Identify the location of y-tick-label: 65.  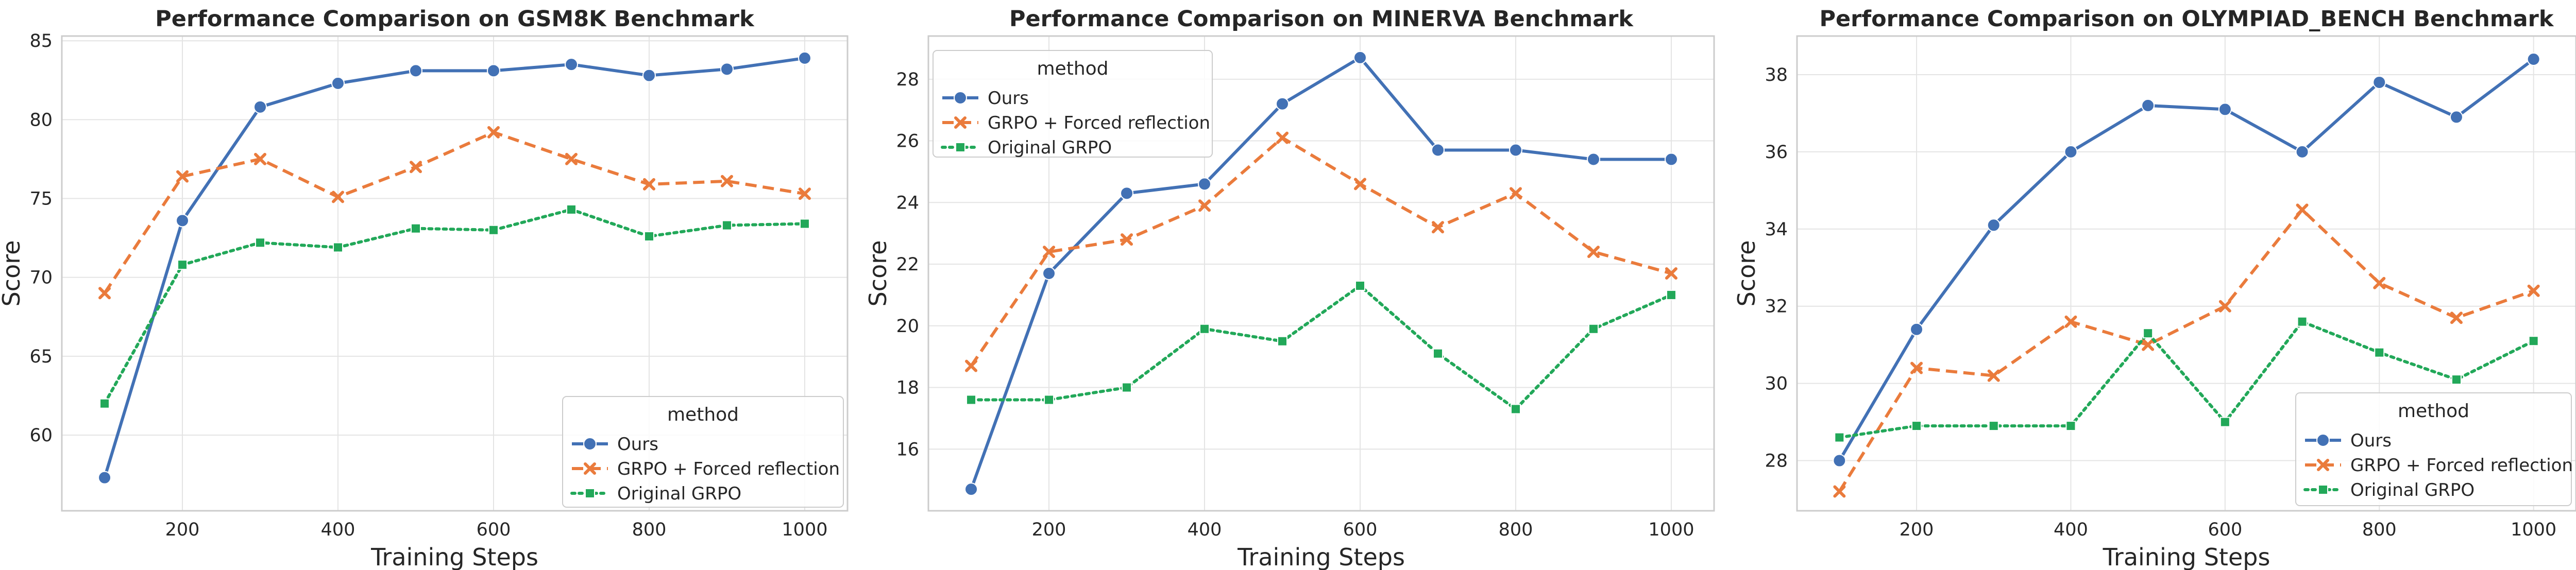
(41, 357).